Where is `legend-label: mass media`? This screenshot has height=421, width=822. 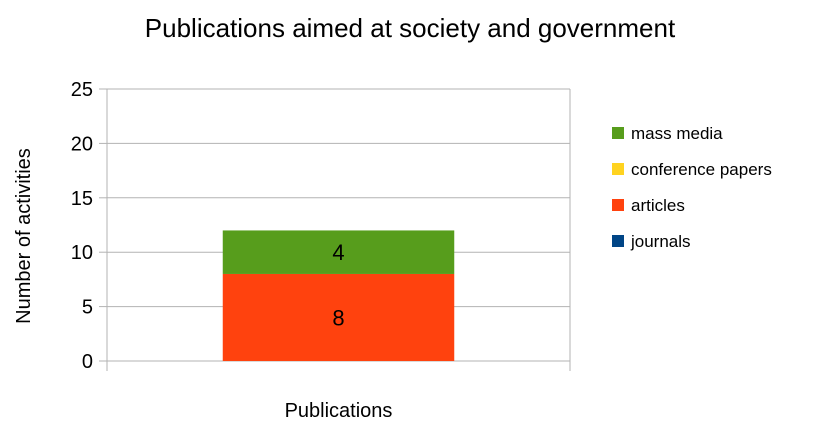
legend-label: mass media is located at coordinates (677, 133).